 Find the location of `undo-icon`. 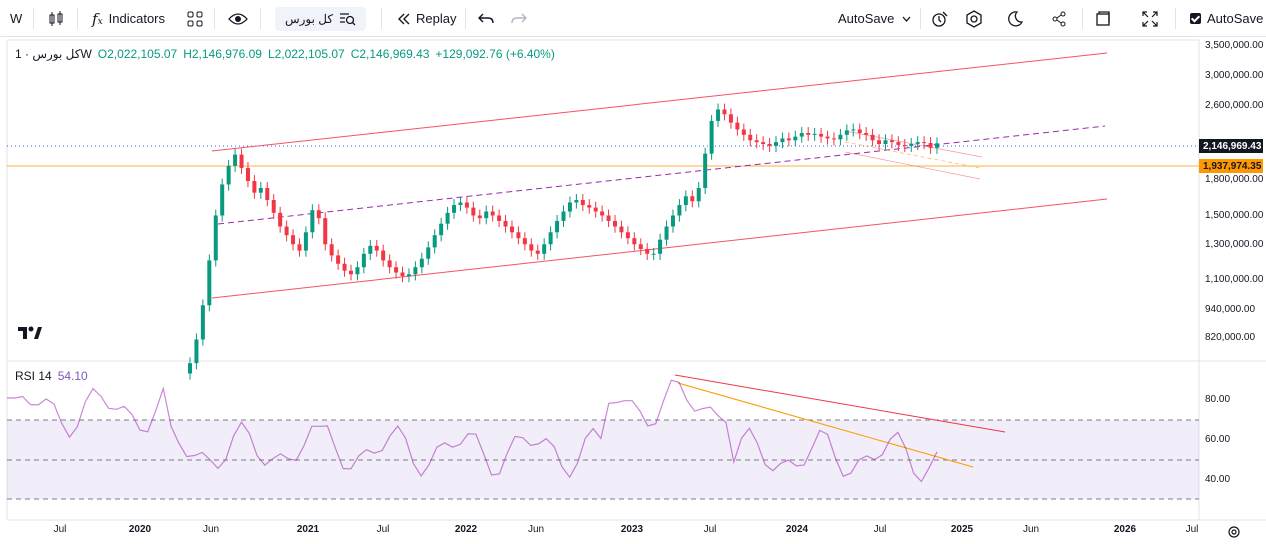

undo-icon is located at coordinates (486, 18).